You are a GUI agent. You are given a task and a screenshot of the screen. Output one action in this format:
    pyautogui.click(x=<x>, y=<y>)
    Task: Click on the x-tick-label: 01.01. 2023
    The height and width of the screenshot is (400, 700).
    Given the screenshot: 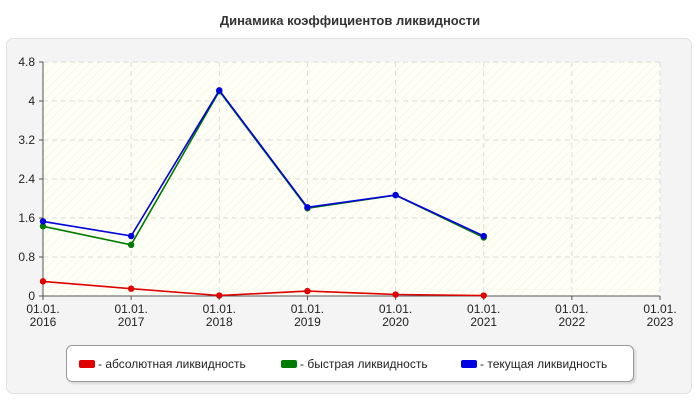 What is the action you would take?
    pyautogui.click(x=659, y=315)
    